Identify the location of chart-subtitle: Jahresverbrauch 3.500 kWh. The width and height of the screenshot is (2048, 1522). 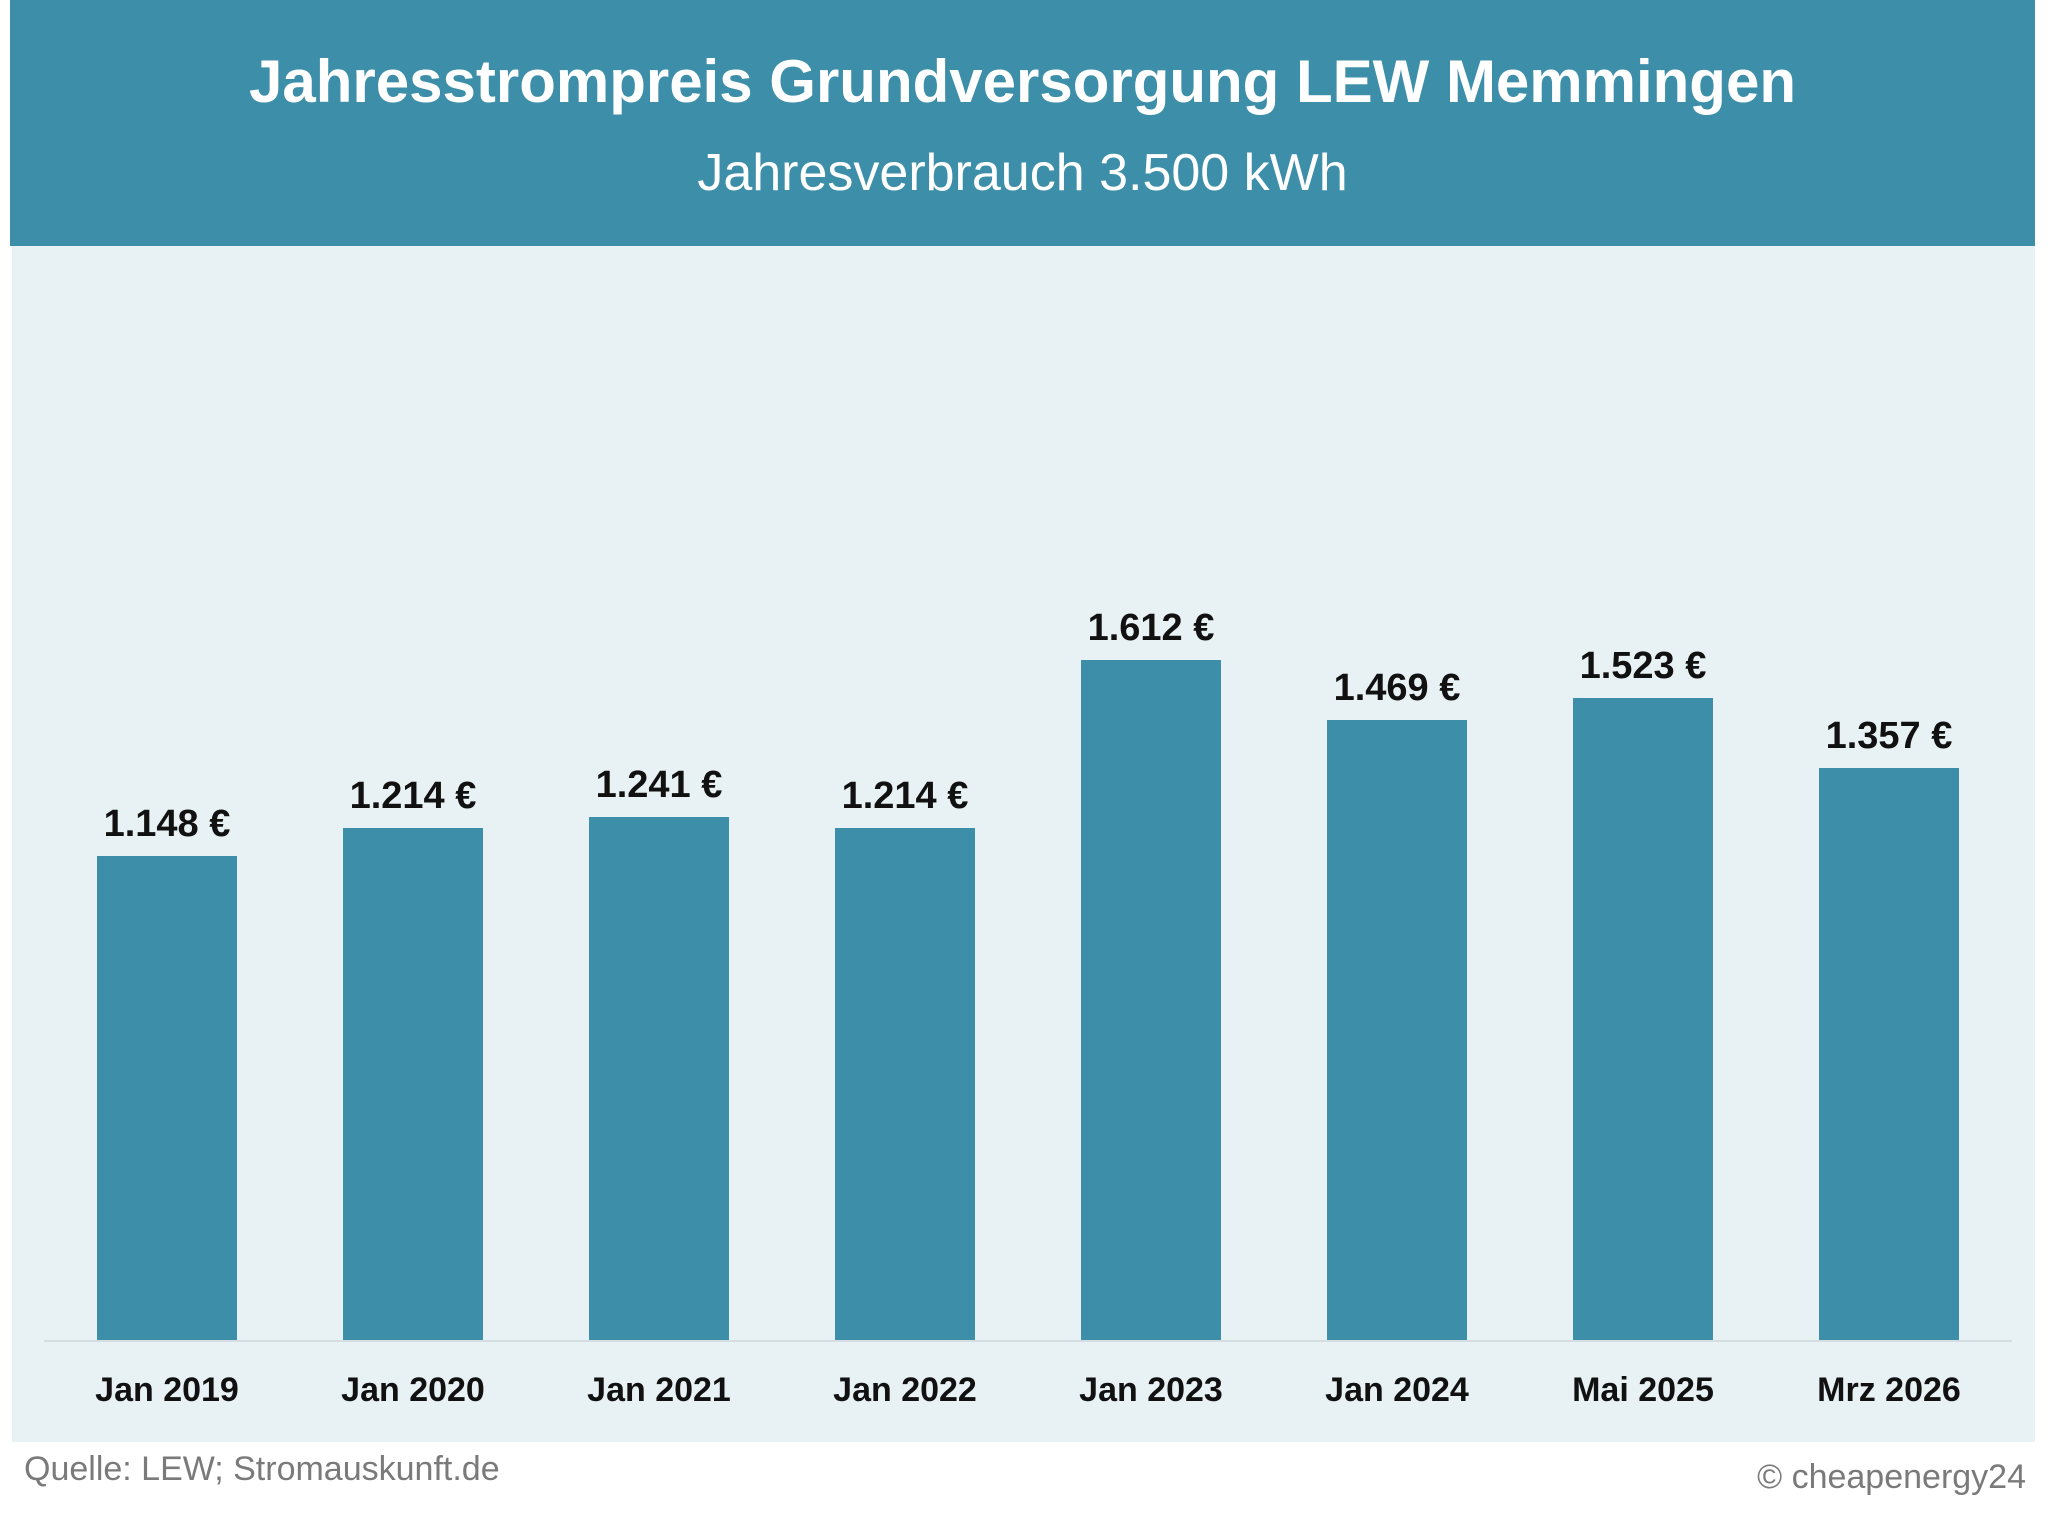
(1022, 173).